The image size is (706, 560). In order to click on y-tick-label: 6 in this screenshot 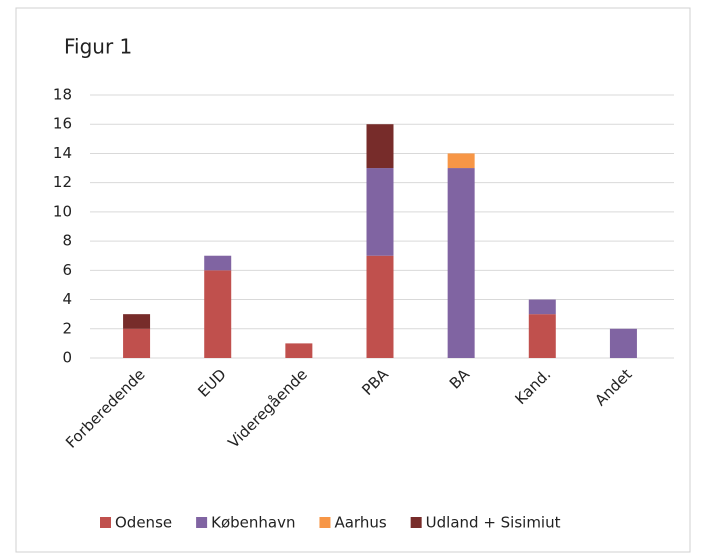, I will do `click(67, 270)`.